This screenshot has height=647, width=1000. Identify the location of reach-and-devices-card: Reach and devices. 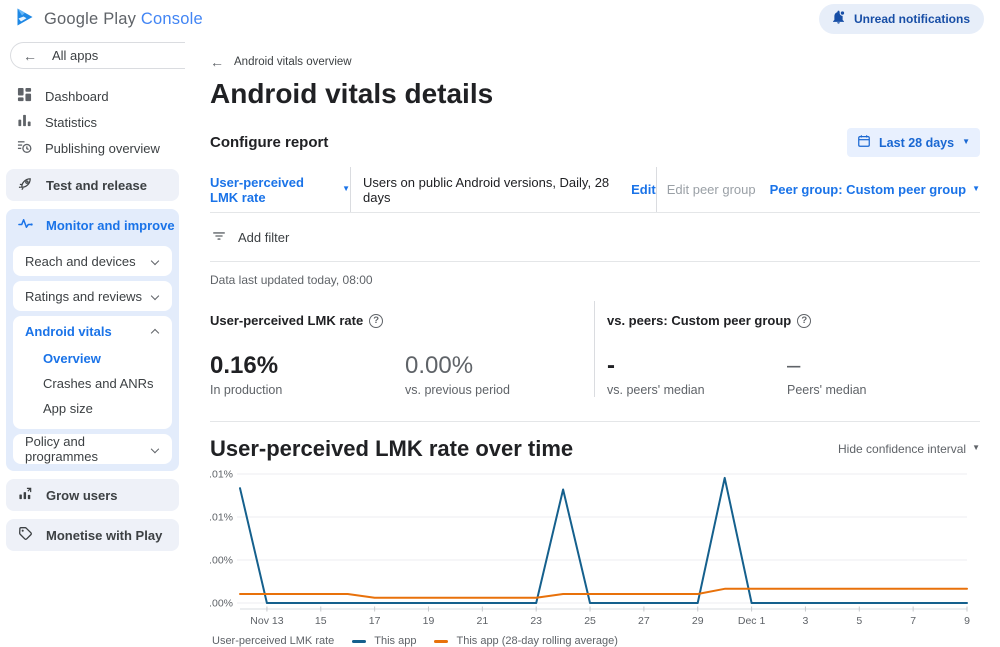
(92, 261).